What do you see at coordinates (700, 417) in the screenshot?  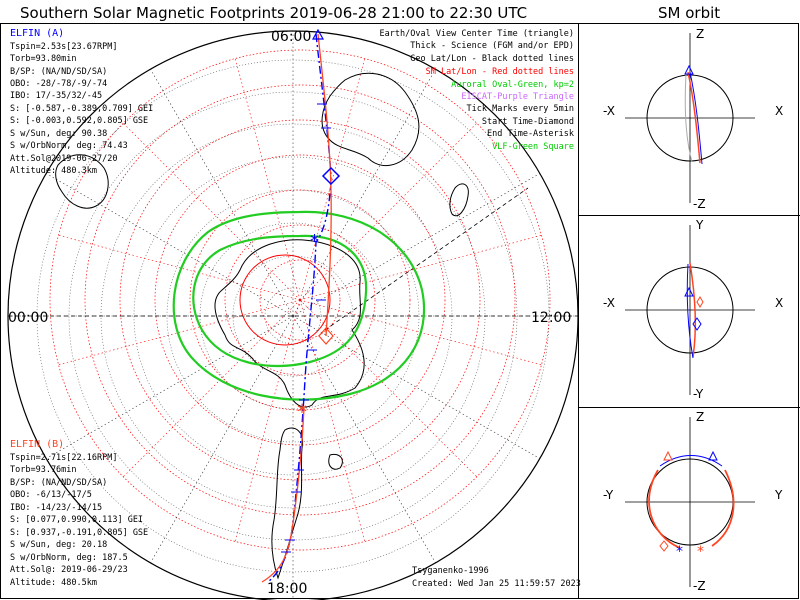 I see `panel3-top-label: Z` at bounding box center [700, 417].